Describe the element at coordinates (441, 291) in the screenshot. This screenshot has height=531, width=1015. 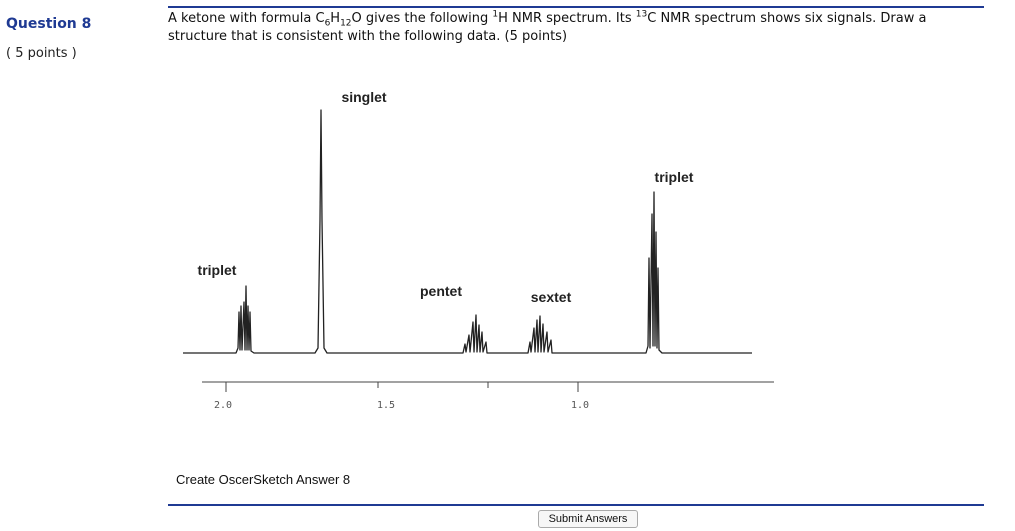
I see `peak-label-pentet: pentet` at that location.